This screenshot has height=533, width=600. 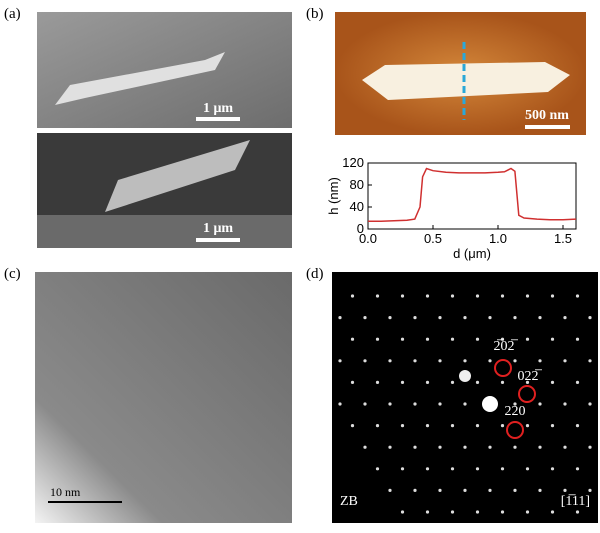 I want to click on x-tick-label: 0.5, so click(x=433, y=238).